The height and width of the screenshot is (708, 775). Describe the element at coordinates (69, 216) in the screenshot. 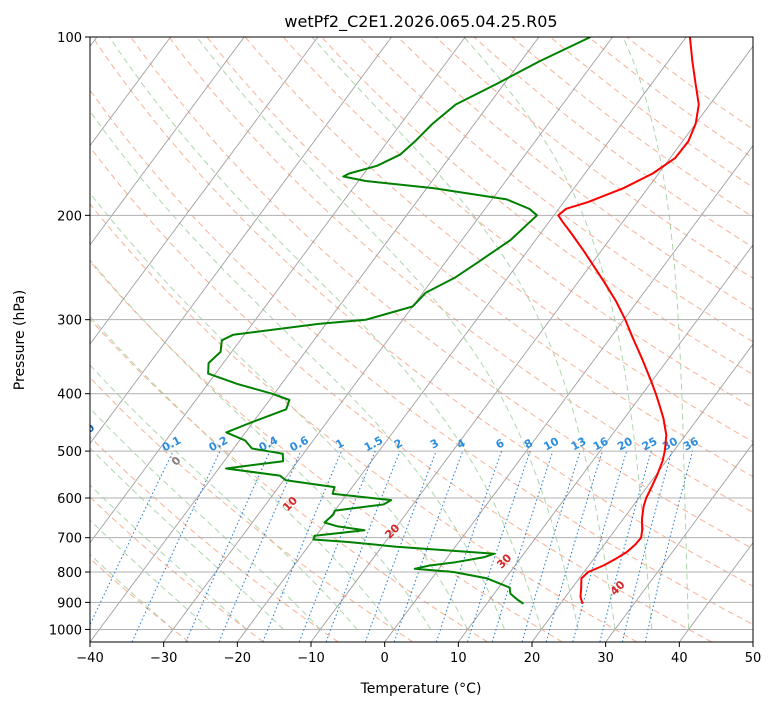

I see `y-tick-label: 200` at that location.